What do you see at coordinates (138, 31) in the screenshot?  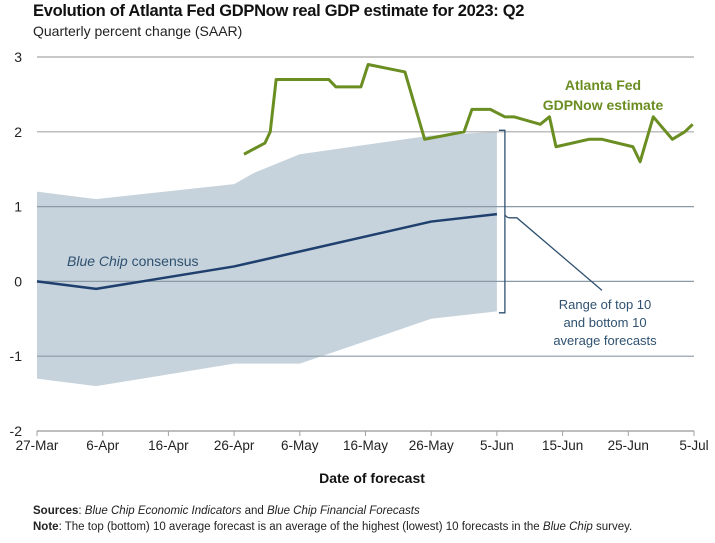 I see `chart-subtitle: Quarterly percent change (SAAR)` at bounding box center [138, 31].